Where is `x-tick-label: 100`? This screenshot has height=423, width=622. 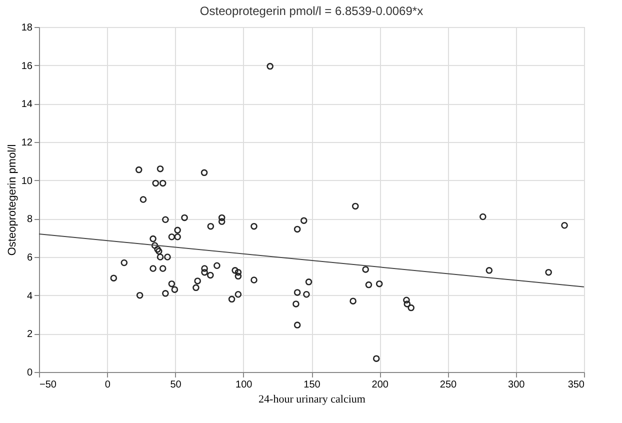 x-tick-label: 100 is located at coordinates (244, 385).